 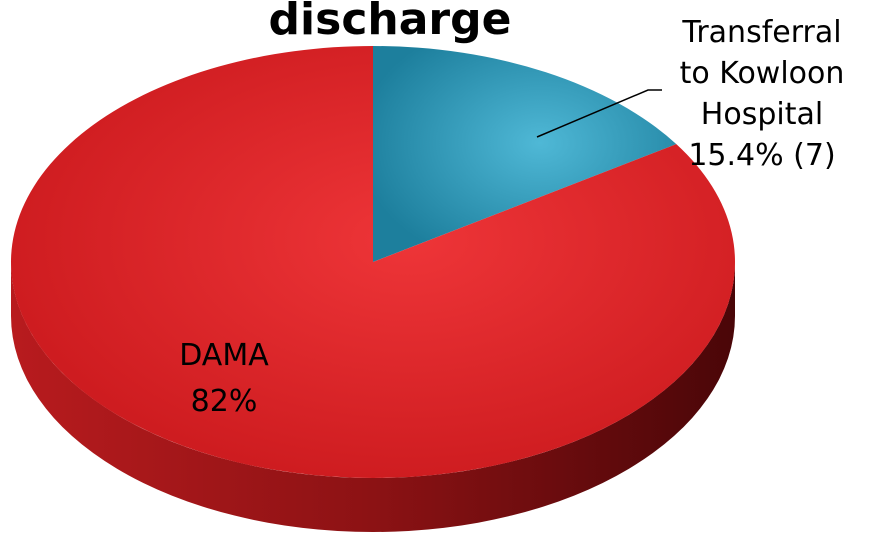 I want to click on slice-label-line: 82%, so click(x=224, y=401).